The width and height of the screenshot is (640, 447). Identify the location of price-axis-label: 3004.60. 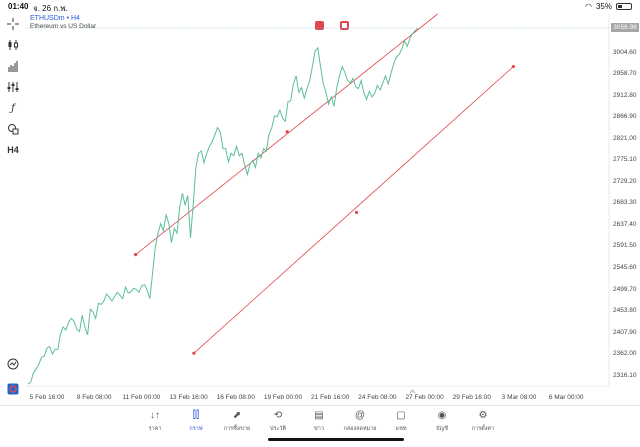
(625, 52).